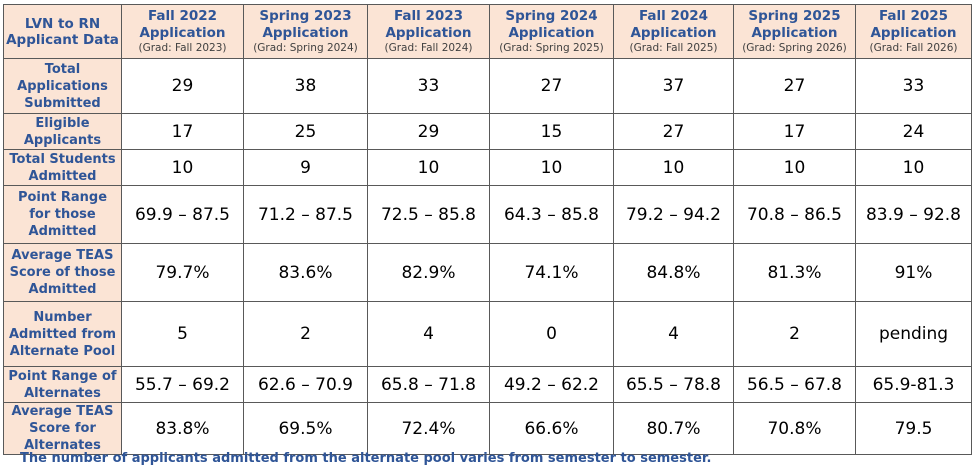 Image resolution: width=980 pixels, height=475 pixels. What do you see at coordinates (428, 272) in the screenshot?
I see `data-cell: 82.9%` at bounding box center [428, 272].